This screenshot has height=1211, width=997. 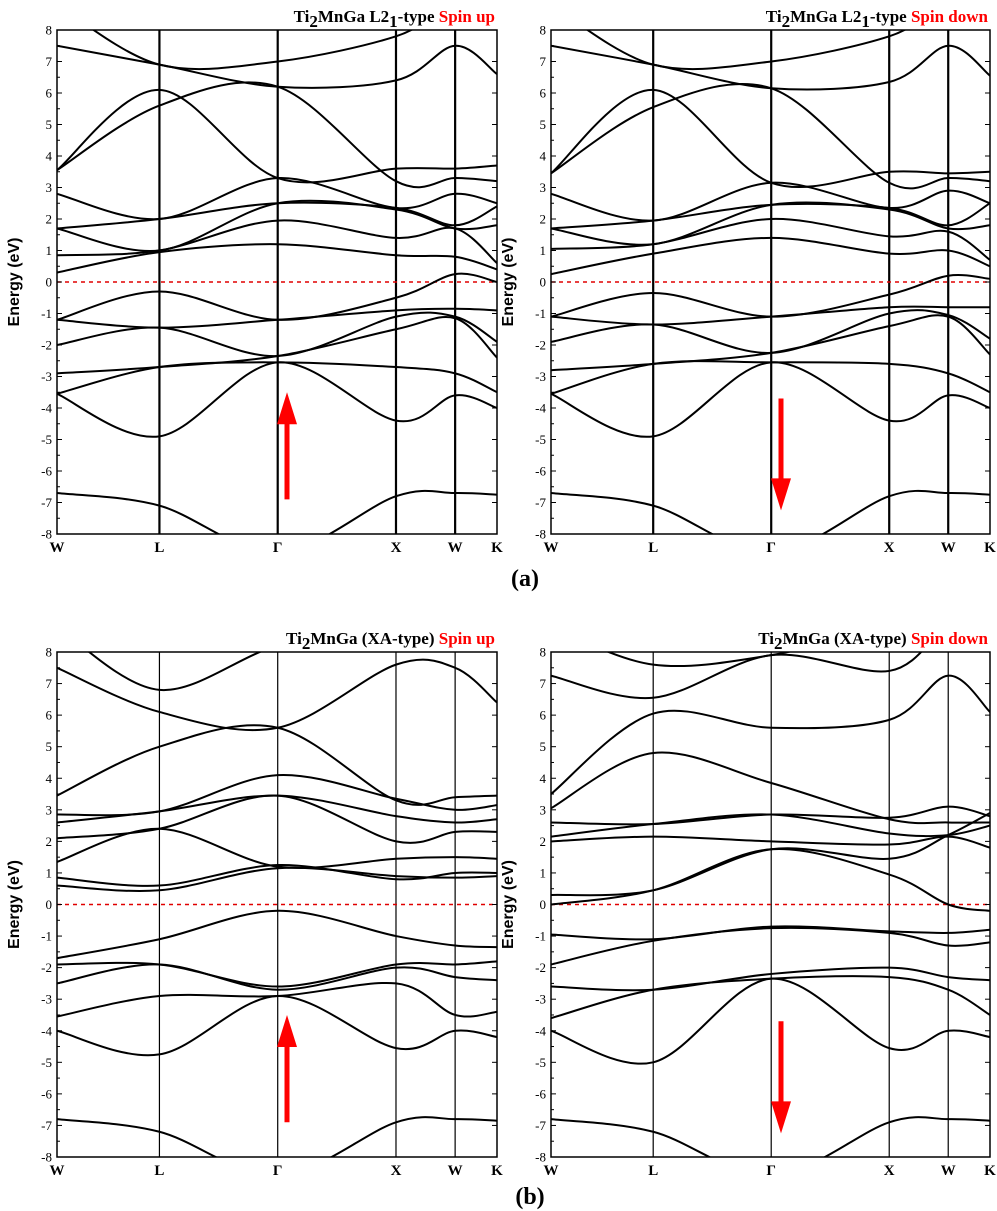 What do you see at coordinates (781, 1077) in the screenshot?
I see `spin-down-arrow-icon` at bounding box center [781, 1077].